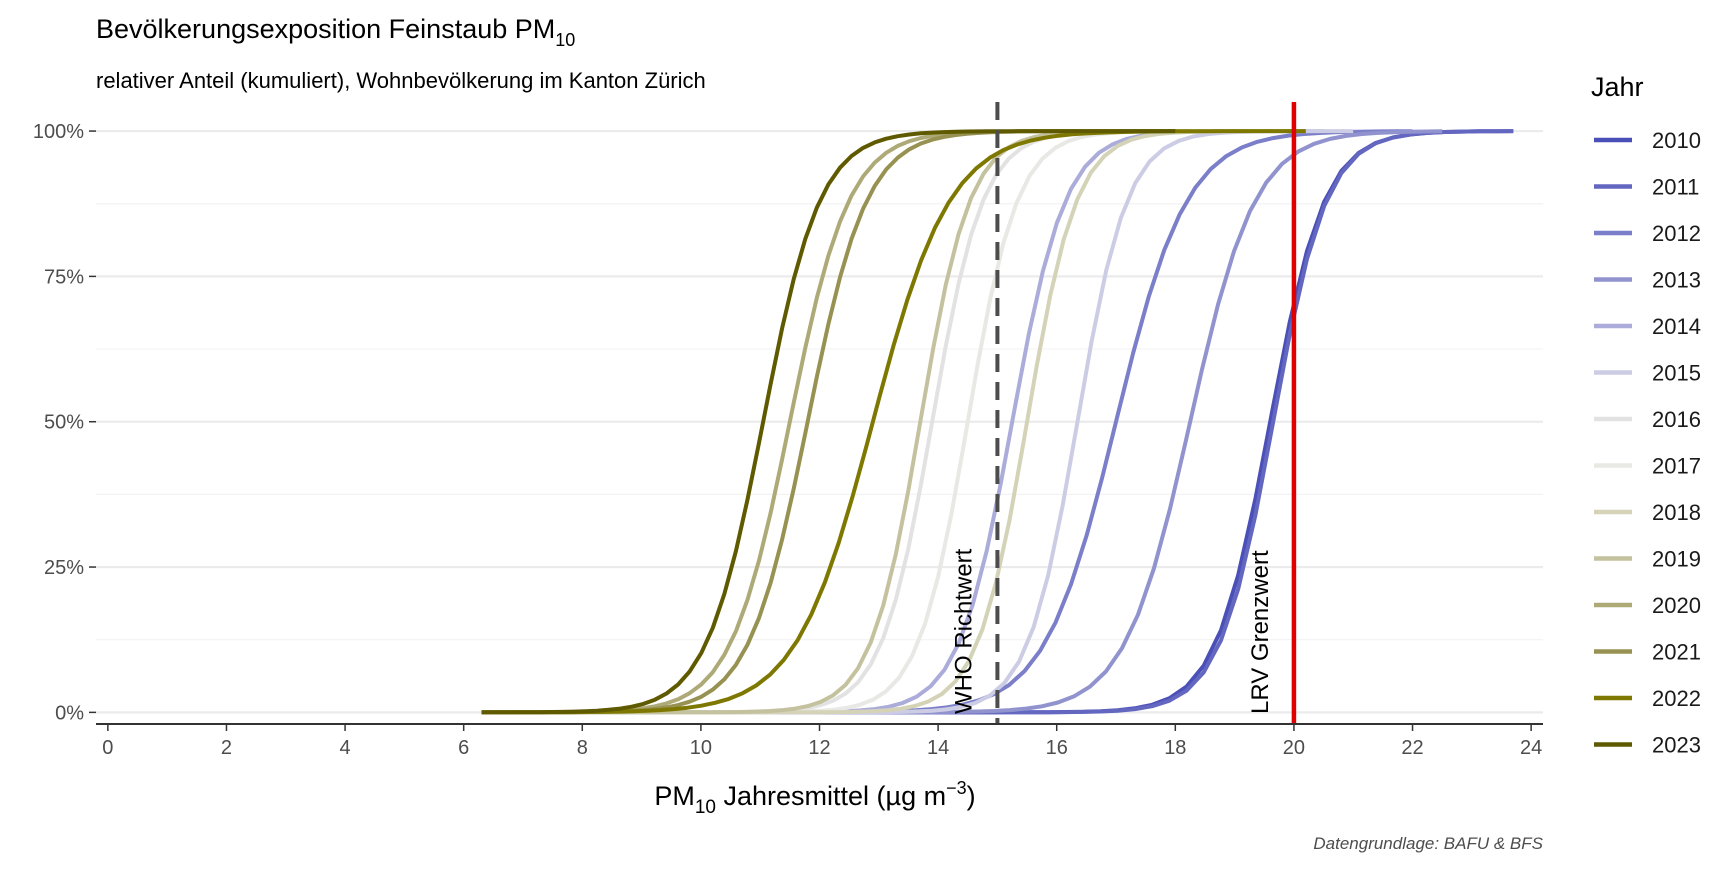 The height and width of the screenshot is (869, 1728). What do you see at coordinates (963, 631) in the screenshot?
I see `reference-label-0: WHO Richtwert` at bounding box center [963, 631].